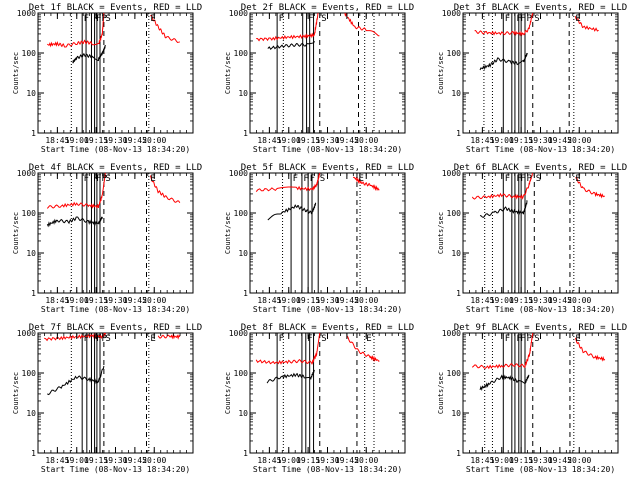 Image resolution: width=640 pixels, height=485 pixels. I want to click on chart-title: Det 3f BLACK = Events, RED = LLD, so click(540, 8).